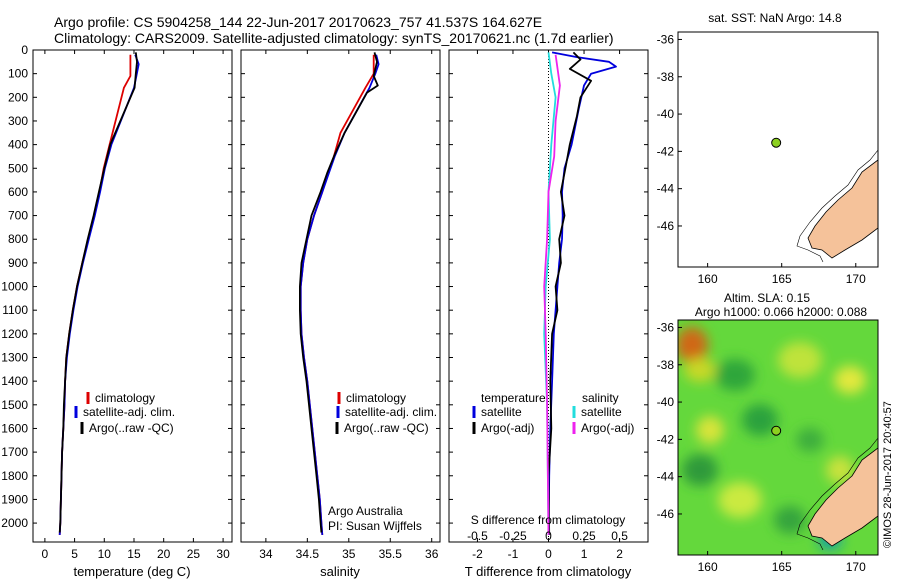 The image size is (900, 580). Describe the element at coordinates (386, 428) in the screenshot. I see `legend-label: Argo(..raw -QC)` at that location.